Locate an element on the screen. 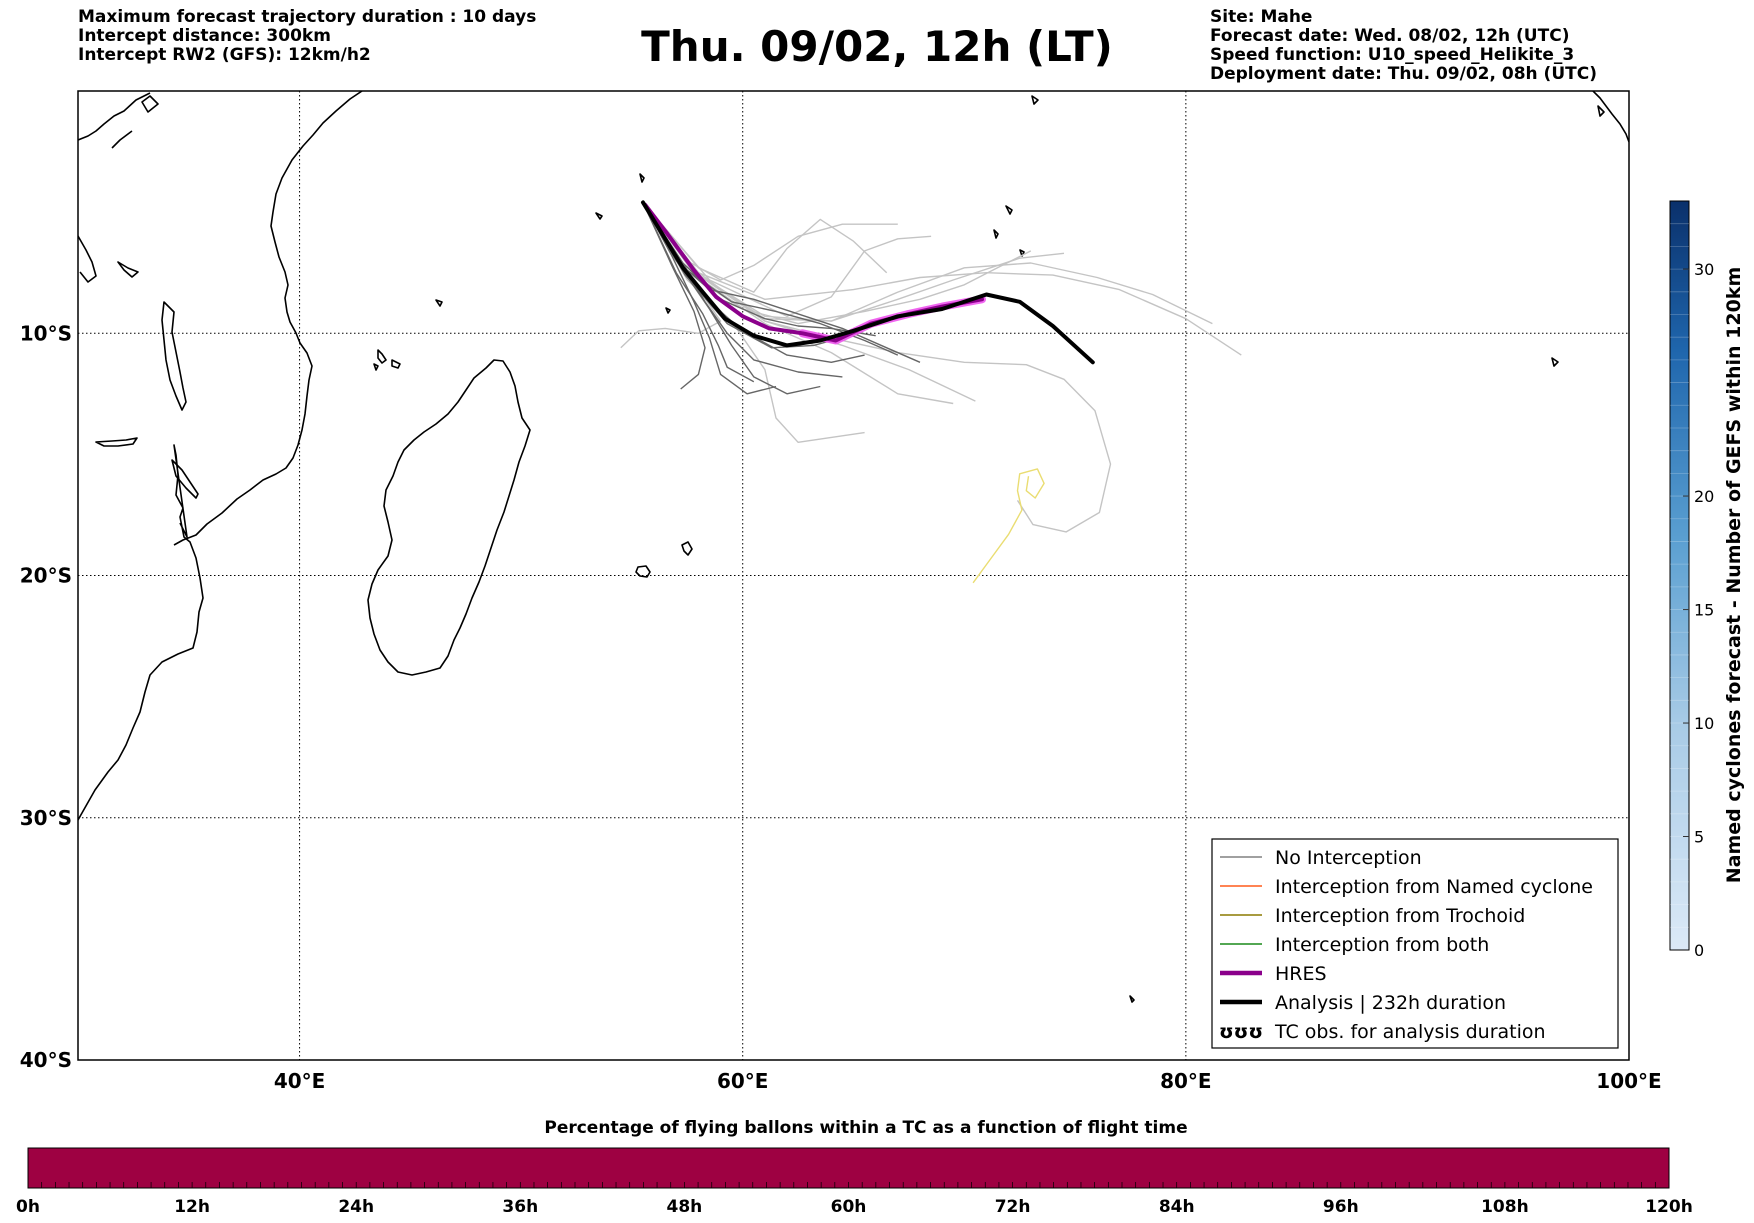  intercept-distance-label: Intercept distance: 300km is located at coordinates (204, 36).